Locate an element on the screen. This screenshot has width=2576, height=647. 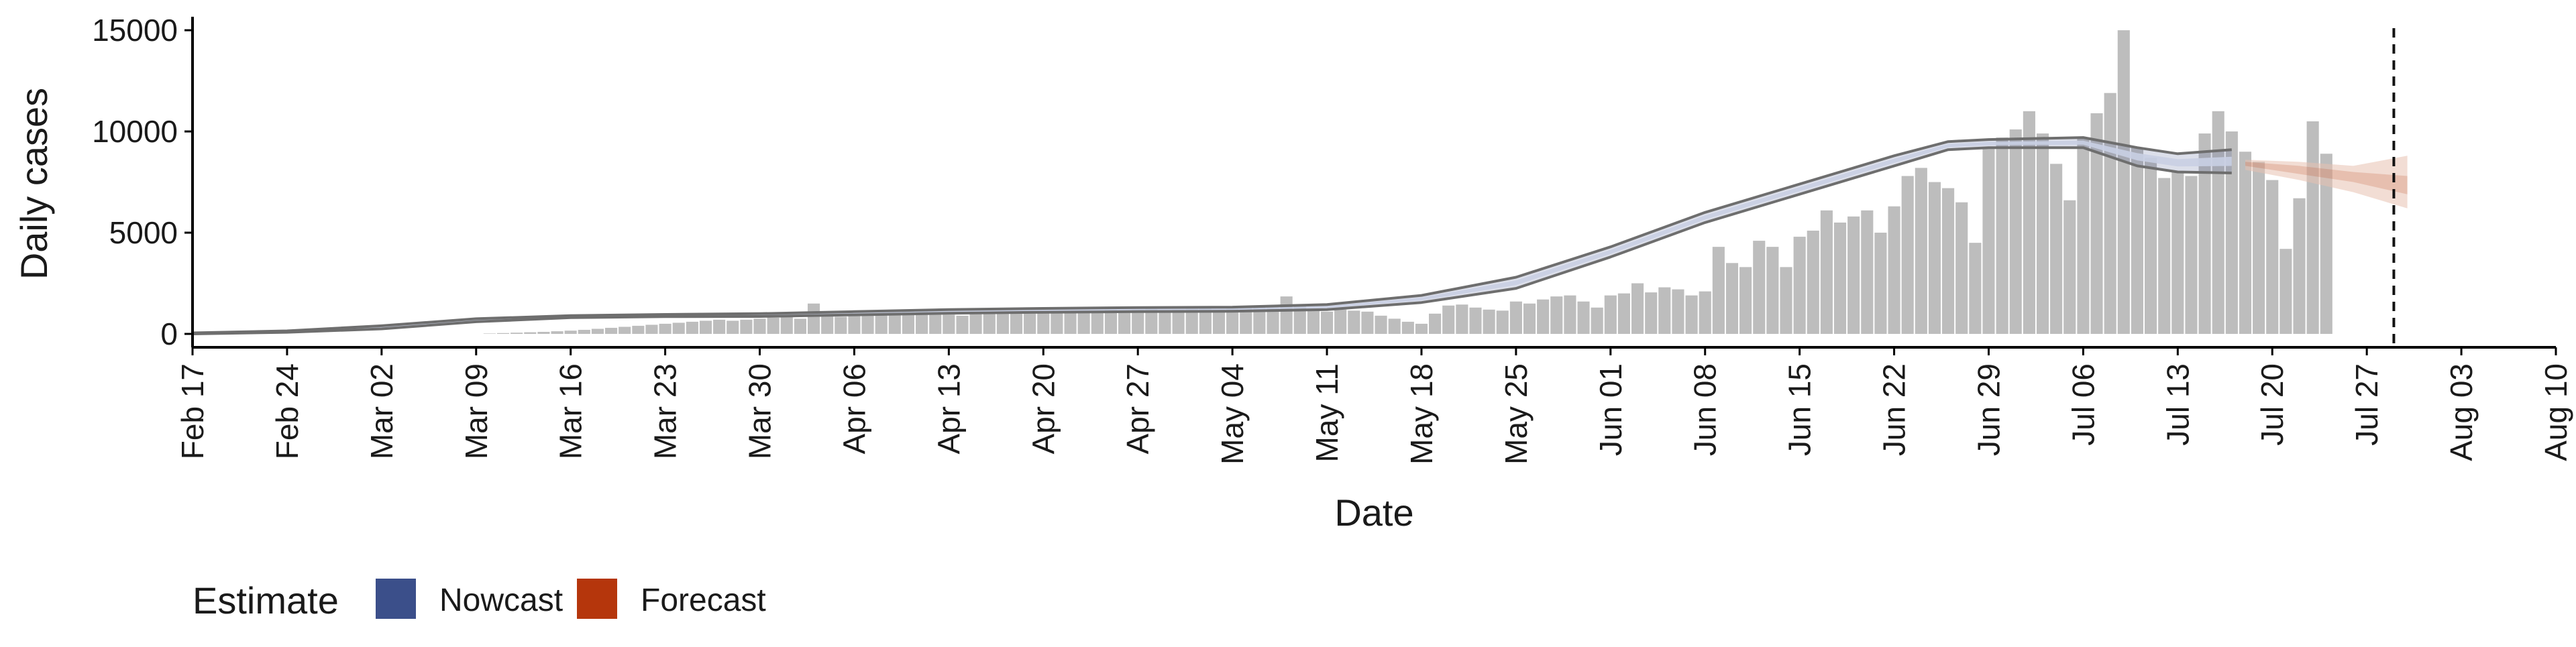
y-tick-label: 15000 is located at coordinates (135, 31).